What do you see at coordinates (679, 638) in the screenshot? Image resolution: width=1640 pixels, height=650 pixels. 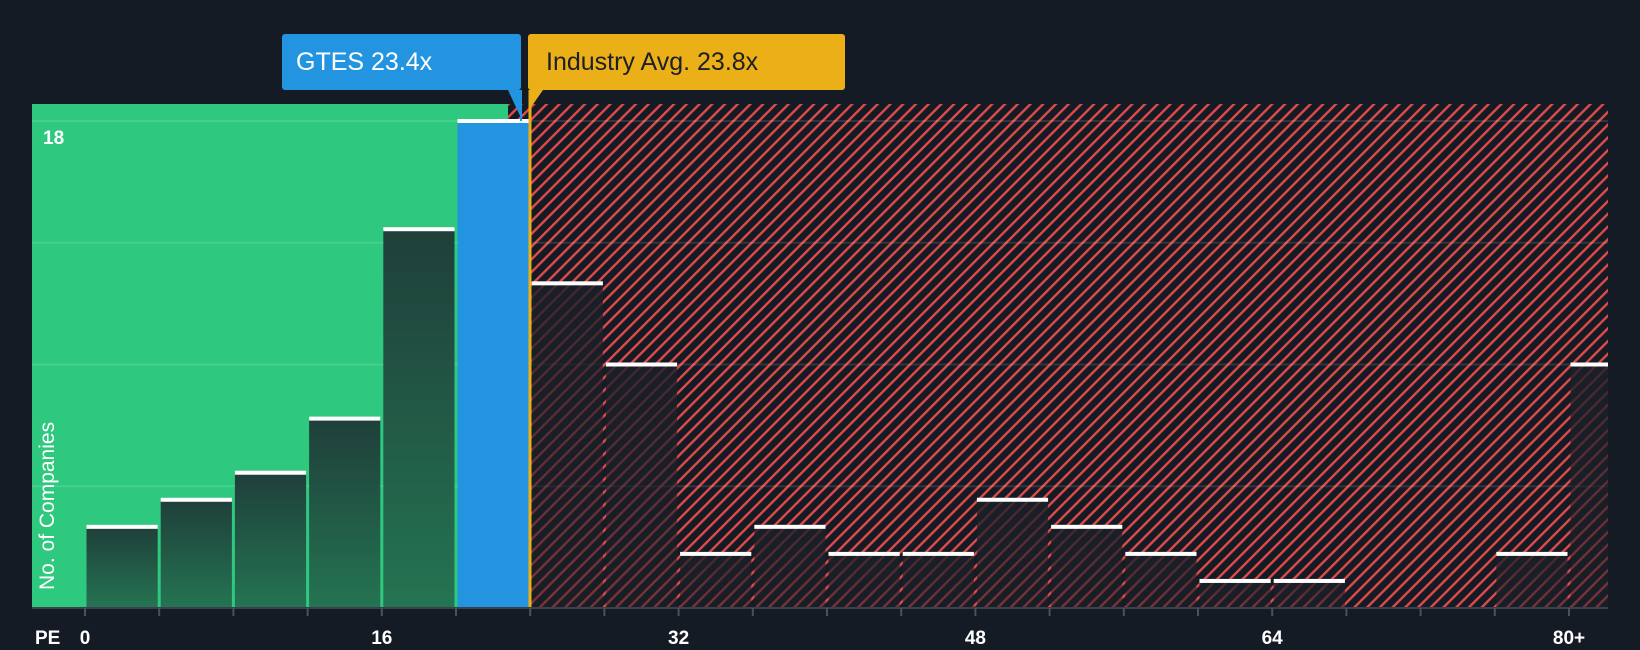 I see `x-tick-label: 32` at bounding box center [679, 638].